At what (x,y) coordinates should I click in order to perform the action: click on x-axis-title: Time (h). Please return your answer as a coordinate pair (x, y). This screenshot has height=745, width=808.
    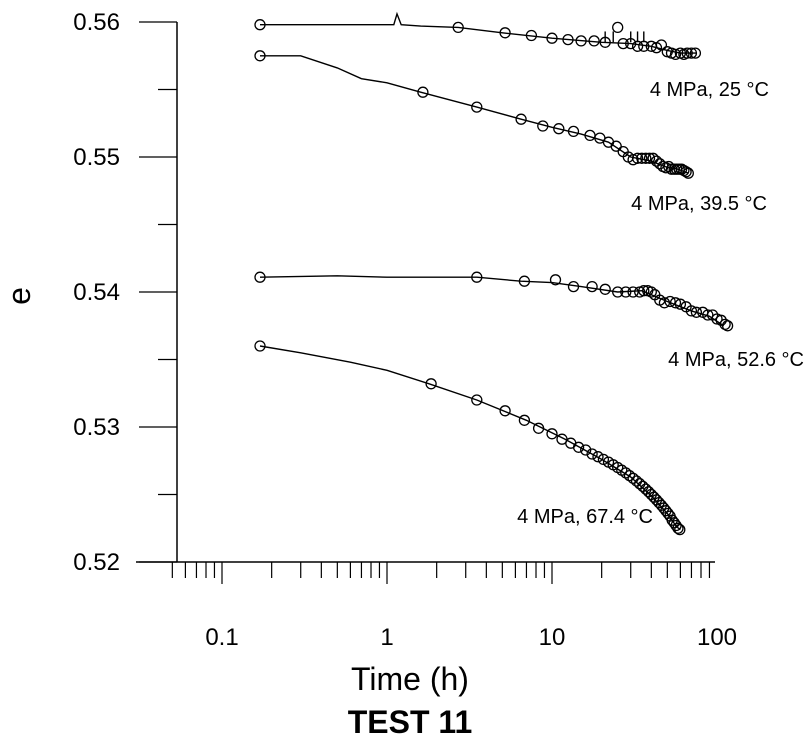
    Looking at the image, I should click on (410, 679).